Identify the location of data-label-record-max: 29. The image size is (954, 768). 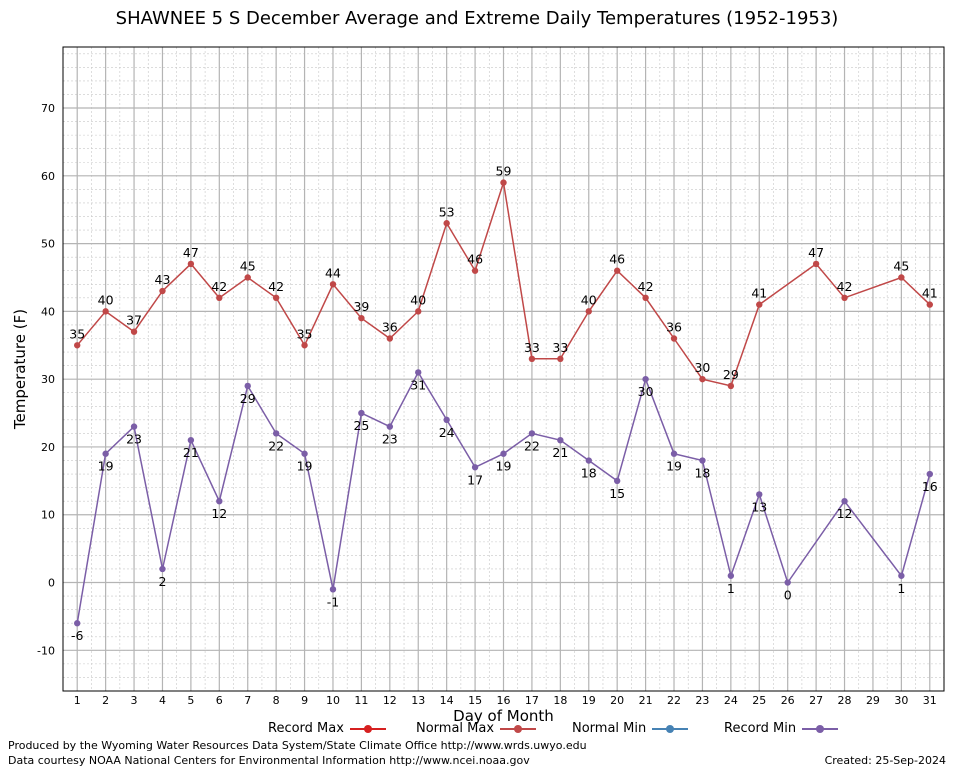
(731, 374).